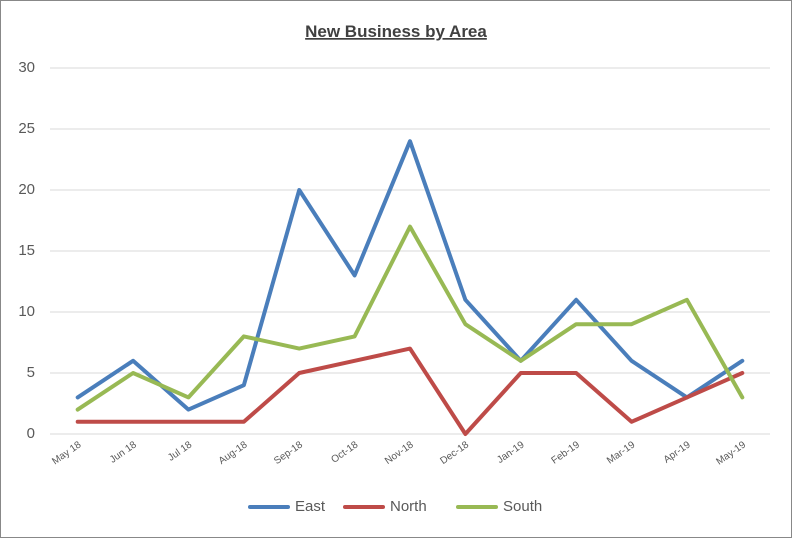  Describe the element at coordinates (26, 67) in the screenshot. I see `y-tick-label: 30` at that location.